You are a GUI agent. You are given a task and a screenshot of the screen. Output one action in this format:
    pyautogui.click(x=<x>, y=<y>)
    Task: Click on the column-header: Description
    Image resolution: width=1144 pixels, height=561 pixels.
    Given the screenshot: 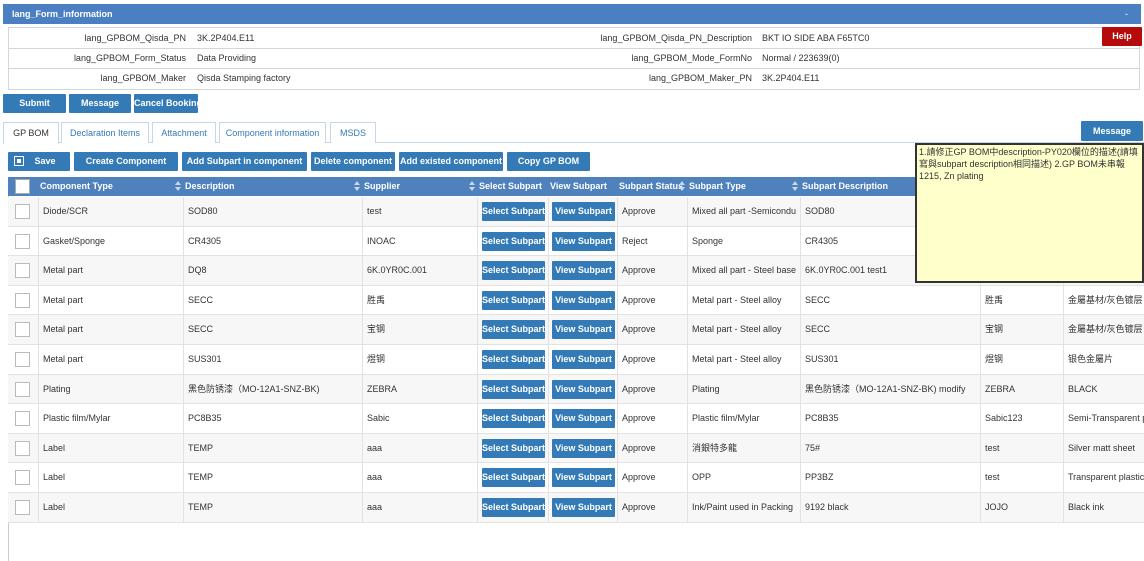 What is the action you would take?
    pyautogui.click(x=210, y=186)
    